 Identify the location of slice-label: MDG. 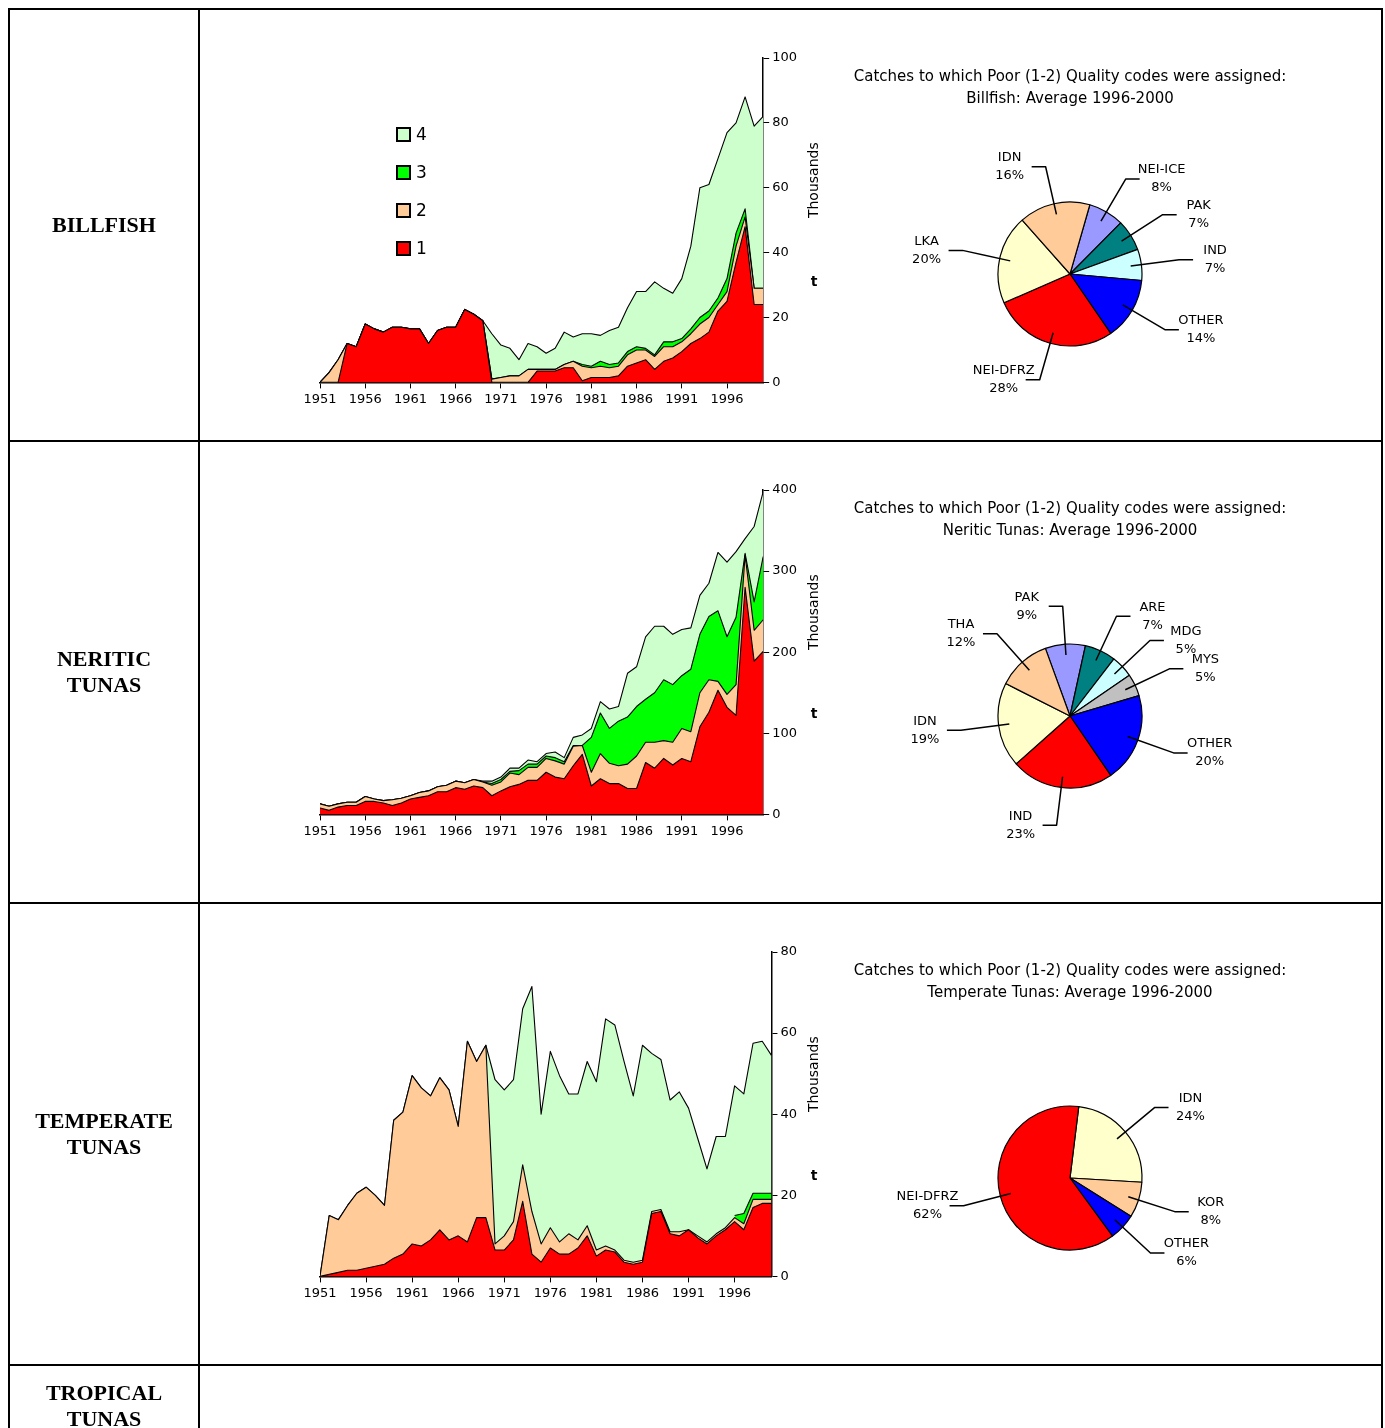
(1186, 630).